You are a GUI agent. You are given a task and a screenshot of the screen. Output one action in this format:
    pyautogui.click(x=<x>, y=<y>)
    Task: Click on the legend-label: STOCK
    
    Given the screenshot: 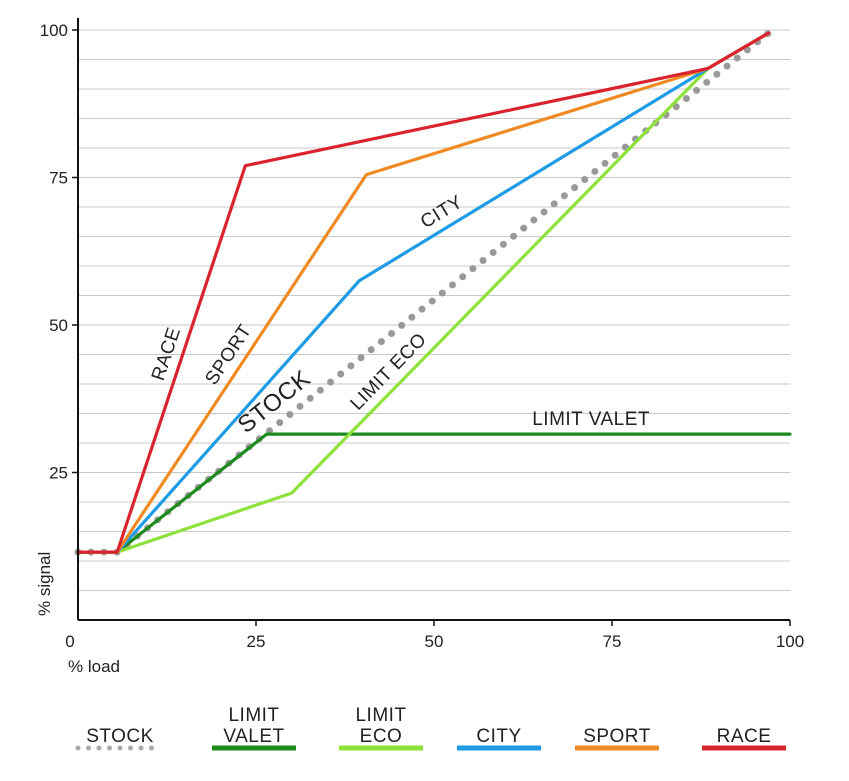 What is the action you would take?
    pyautogui.click(x=120, y=736)
    